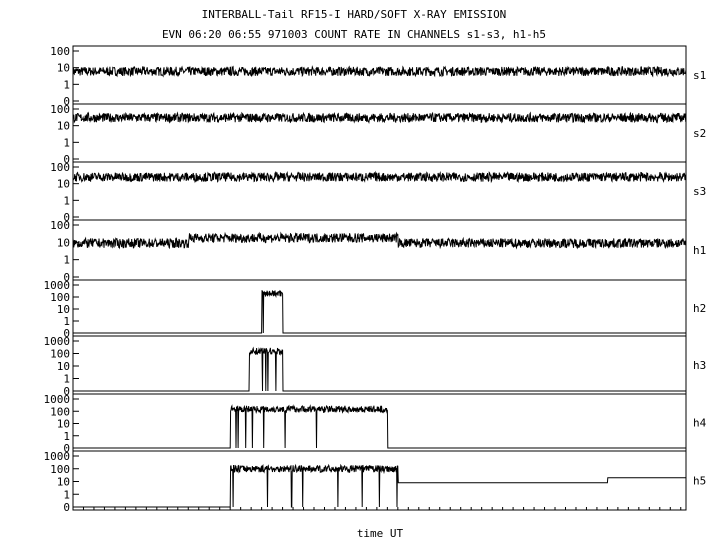 The image size is (720, 550). Describe the element at coordinates (66, 217) in the screenshot. I see `y-tick-label-s3-3: 0` at that location.